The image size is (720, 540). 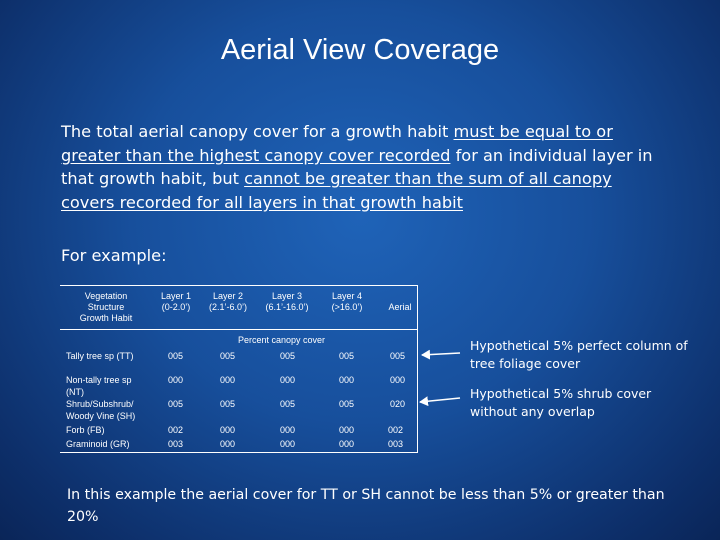 I want to click on cell-tt-l1: 005, so click(x=176, y=356).